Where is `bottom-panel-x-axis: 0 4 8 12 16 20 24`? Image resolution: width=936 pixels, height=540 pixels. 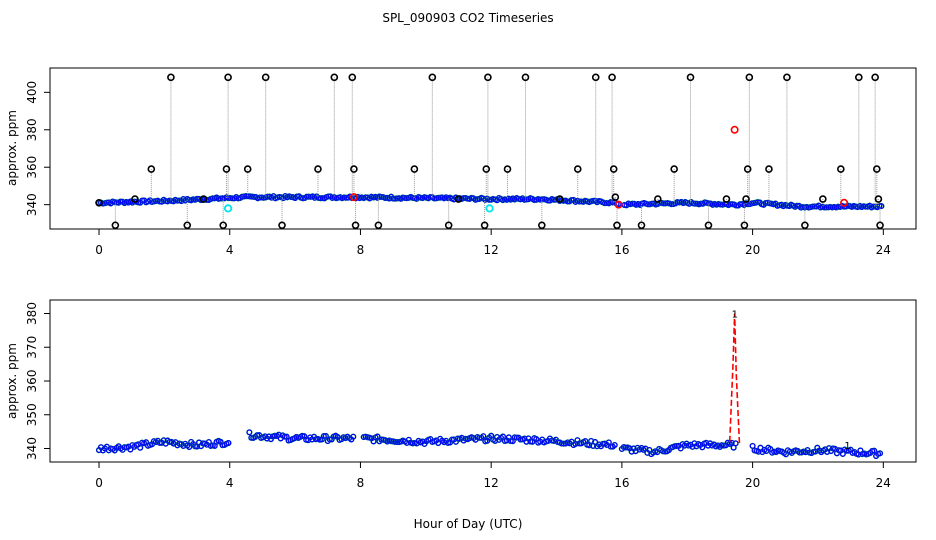 bottom-panel-x-axis: 0 4 8 12 16 20 24 is located at coordinates (493, 475).